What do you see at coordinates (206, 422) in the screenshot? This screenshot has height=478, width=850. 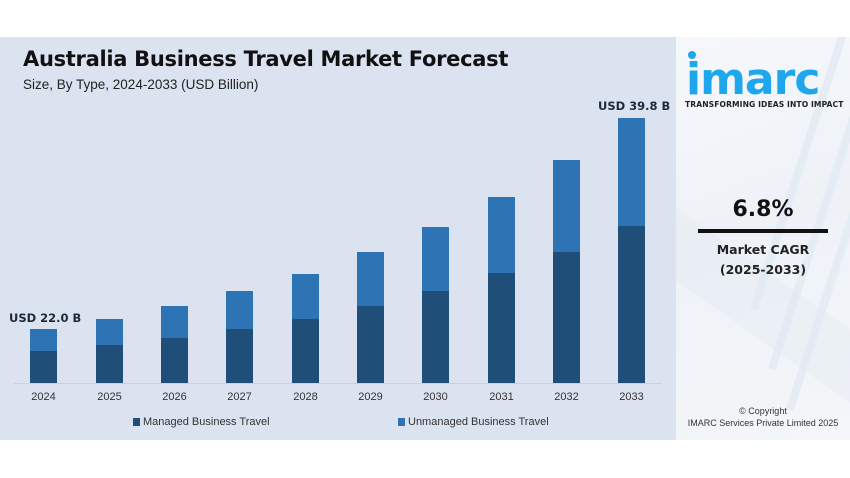 I see `legend-label-managed: Managed Business Travel` at bounding box center [206, 422].